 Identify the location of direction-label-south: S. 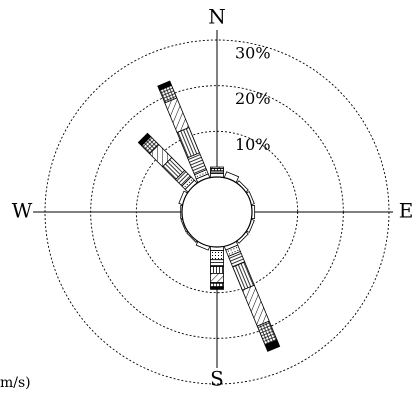
(217, 379).